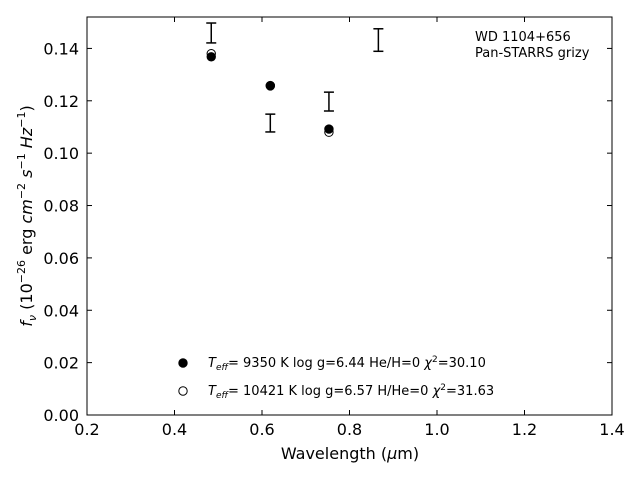 Image resolution: width=640 pixels, height=480 pixels. I want to click on model-points, so click(270, 92).